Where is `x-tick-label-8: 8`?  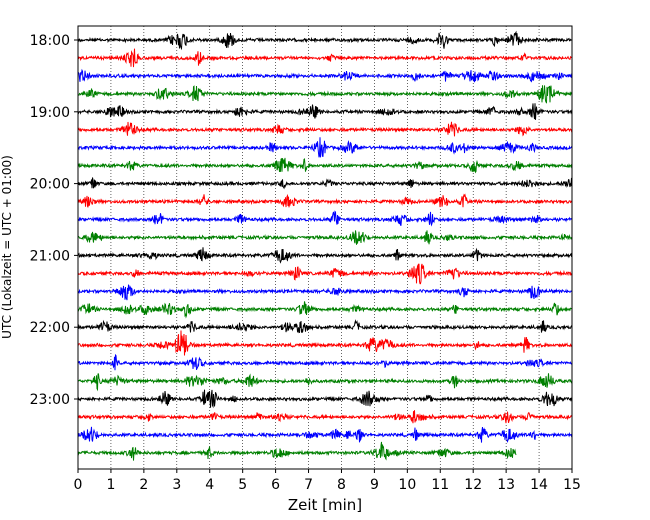
x-tick-label-8: 8 is located at coordinates (341, 485).